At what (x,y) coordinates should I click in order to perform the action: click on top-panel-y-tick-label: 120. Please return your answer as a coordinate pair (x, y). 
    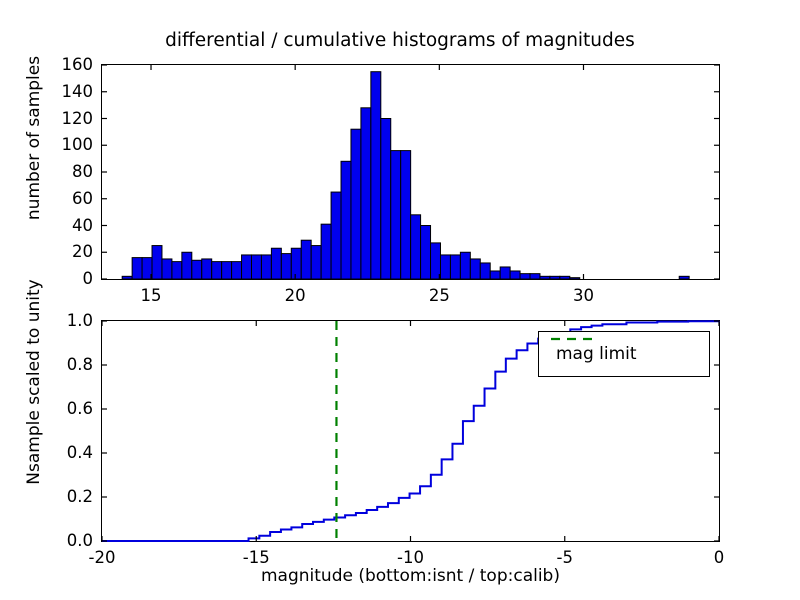
    Looking at the image, I should click on (77, 118).